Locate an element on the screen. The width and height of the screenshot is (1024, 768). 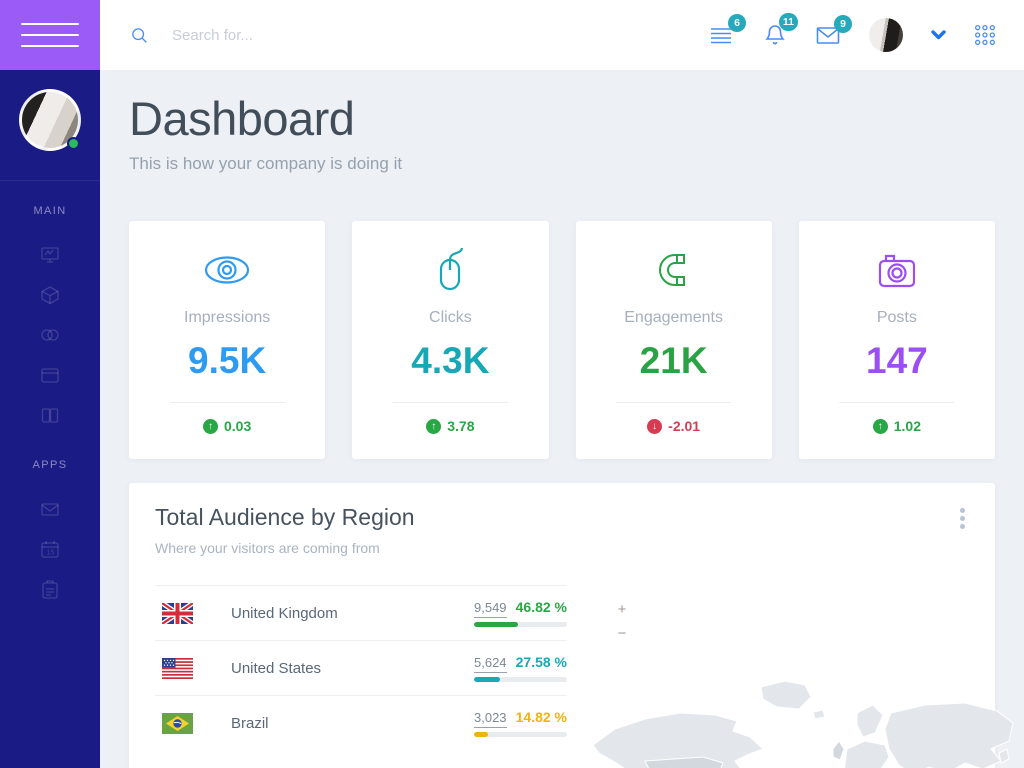
flag-us-icon is located at coordinates (177, 668).